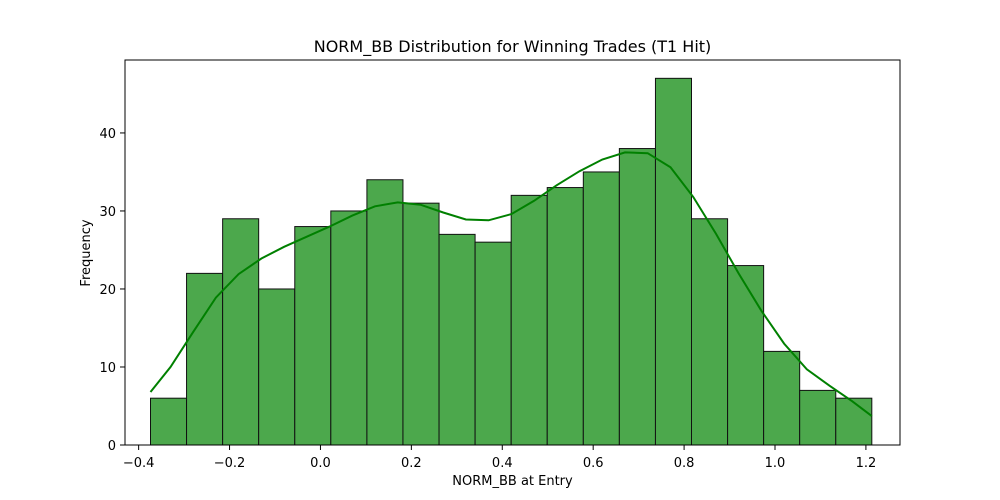 This screenshot has width=1000, height=500. Describe the element at coordinates (411, 463) in the screenshot. I see `x-tick-label: 0.2` at that location.